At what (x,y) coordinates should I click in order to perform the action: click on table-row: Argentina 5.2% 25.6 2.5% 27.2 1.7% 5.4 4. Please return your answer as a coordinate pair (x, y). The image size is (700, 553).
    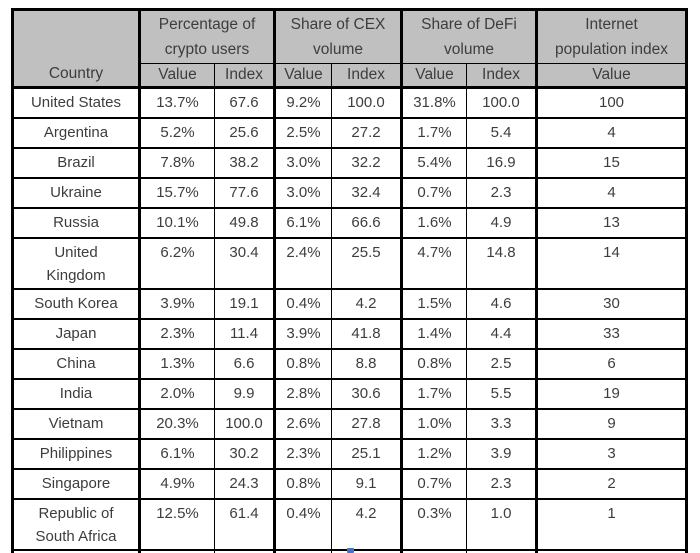
    Looking at the image, I should click on (349, 133).